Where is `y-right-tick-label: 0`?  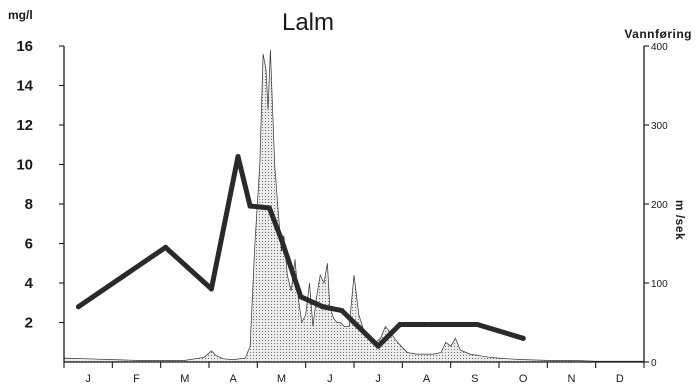 y-right-tick-label: 0 is located at coordinates (654, 363).